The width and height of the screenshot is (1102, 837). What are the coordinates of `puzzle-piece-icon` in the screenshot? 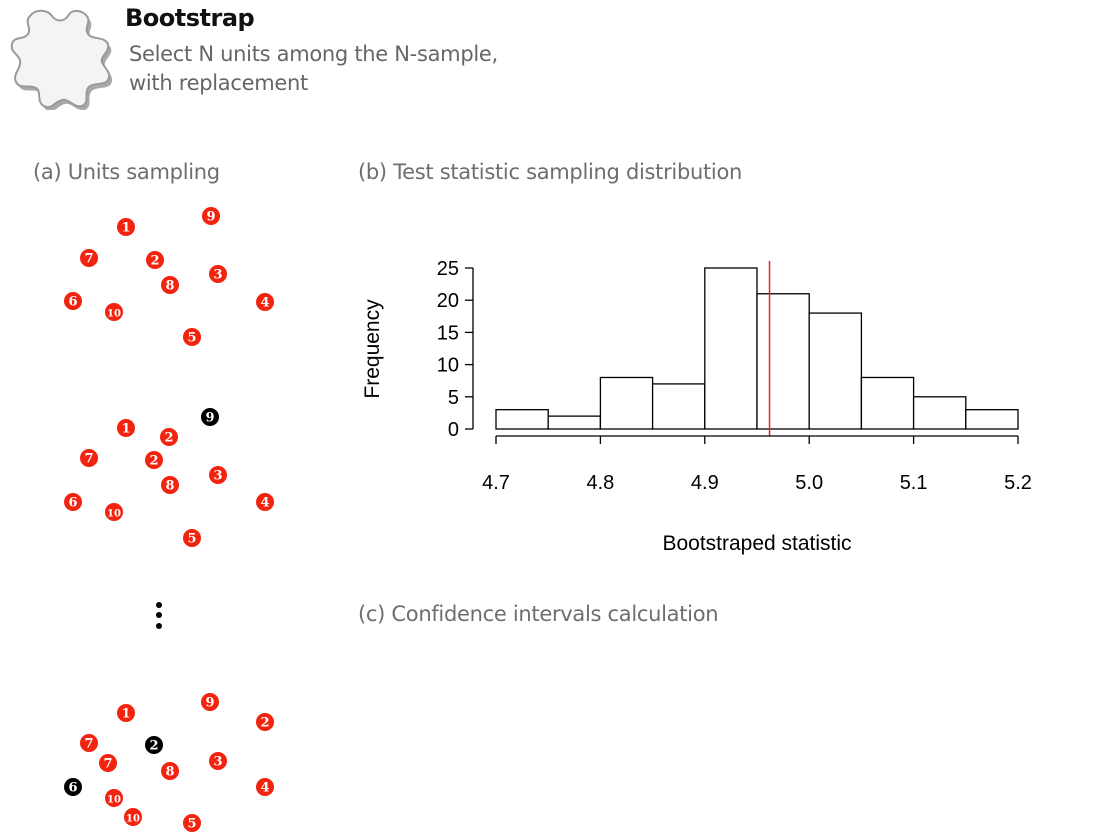 It's located at (61, 59).